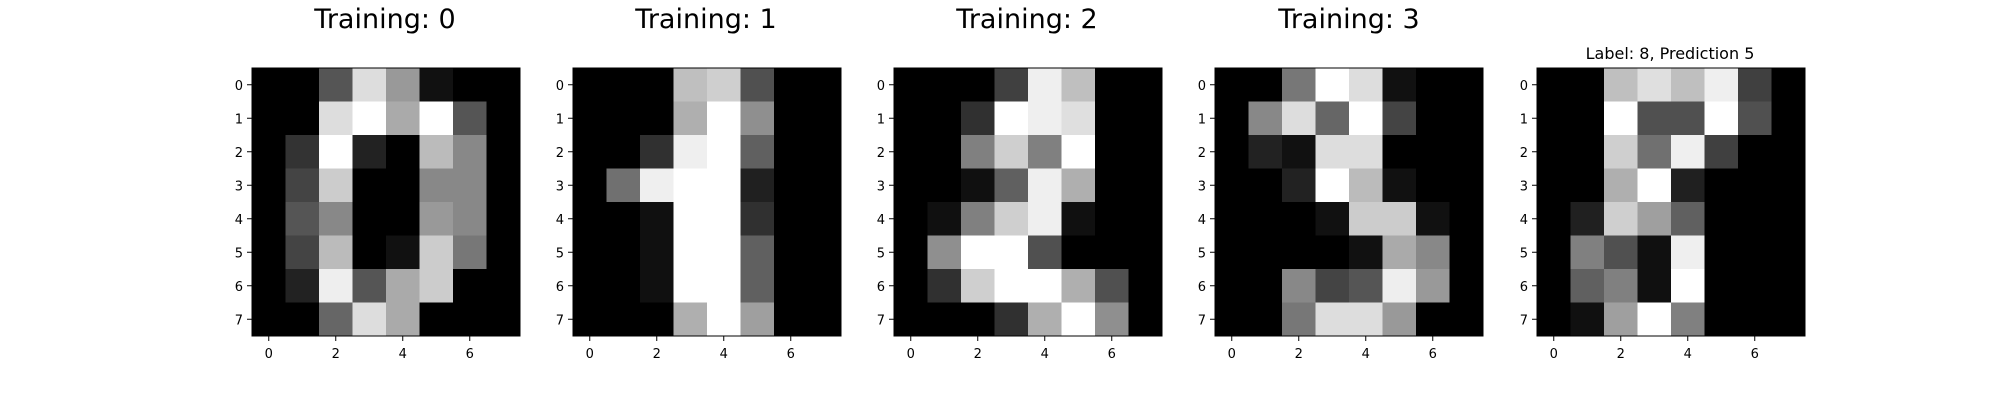 This screenshot has width=2000, height=400. Describe the element at coordinates (386, 202) in the screenshot. I see `pixel-grid` at that location.